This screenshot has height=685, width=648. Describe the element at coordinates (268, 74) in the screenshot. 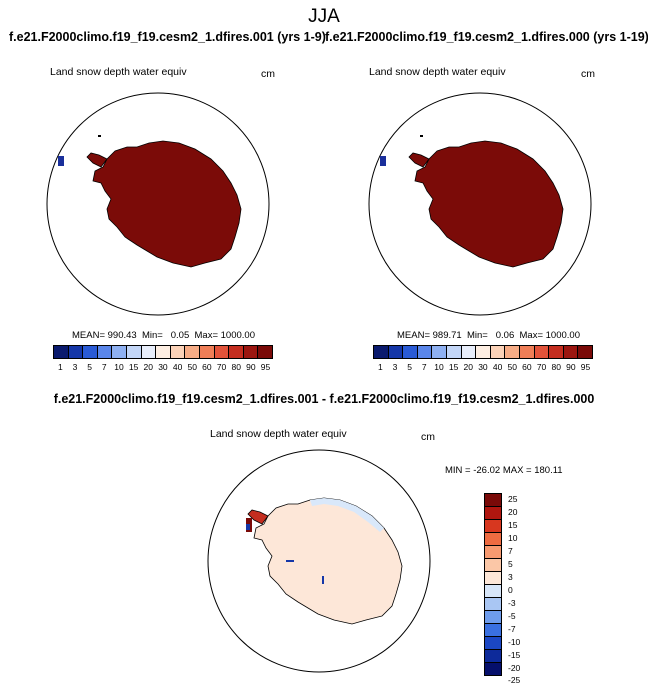

I see `panel-left-units-label: cm` at that location.